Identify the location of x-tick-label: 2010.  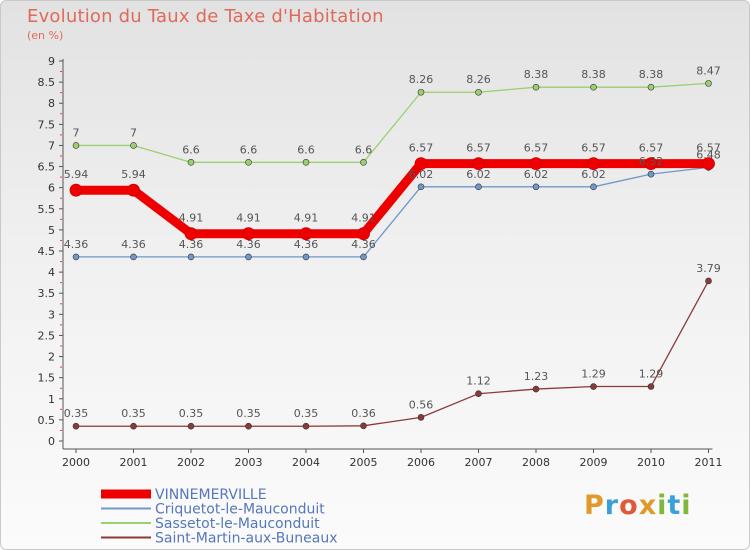
(651, 462).